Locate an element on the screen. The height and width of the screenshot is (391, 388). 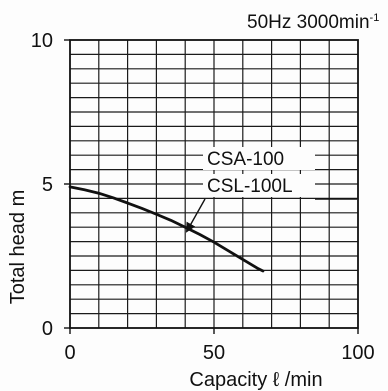
x-axis-label: Capacity ℓ /min is located at coordinates (255, 380).